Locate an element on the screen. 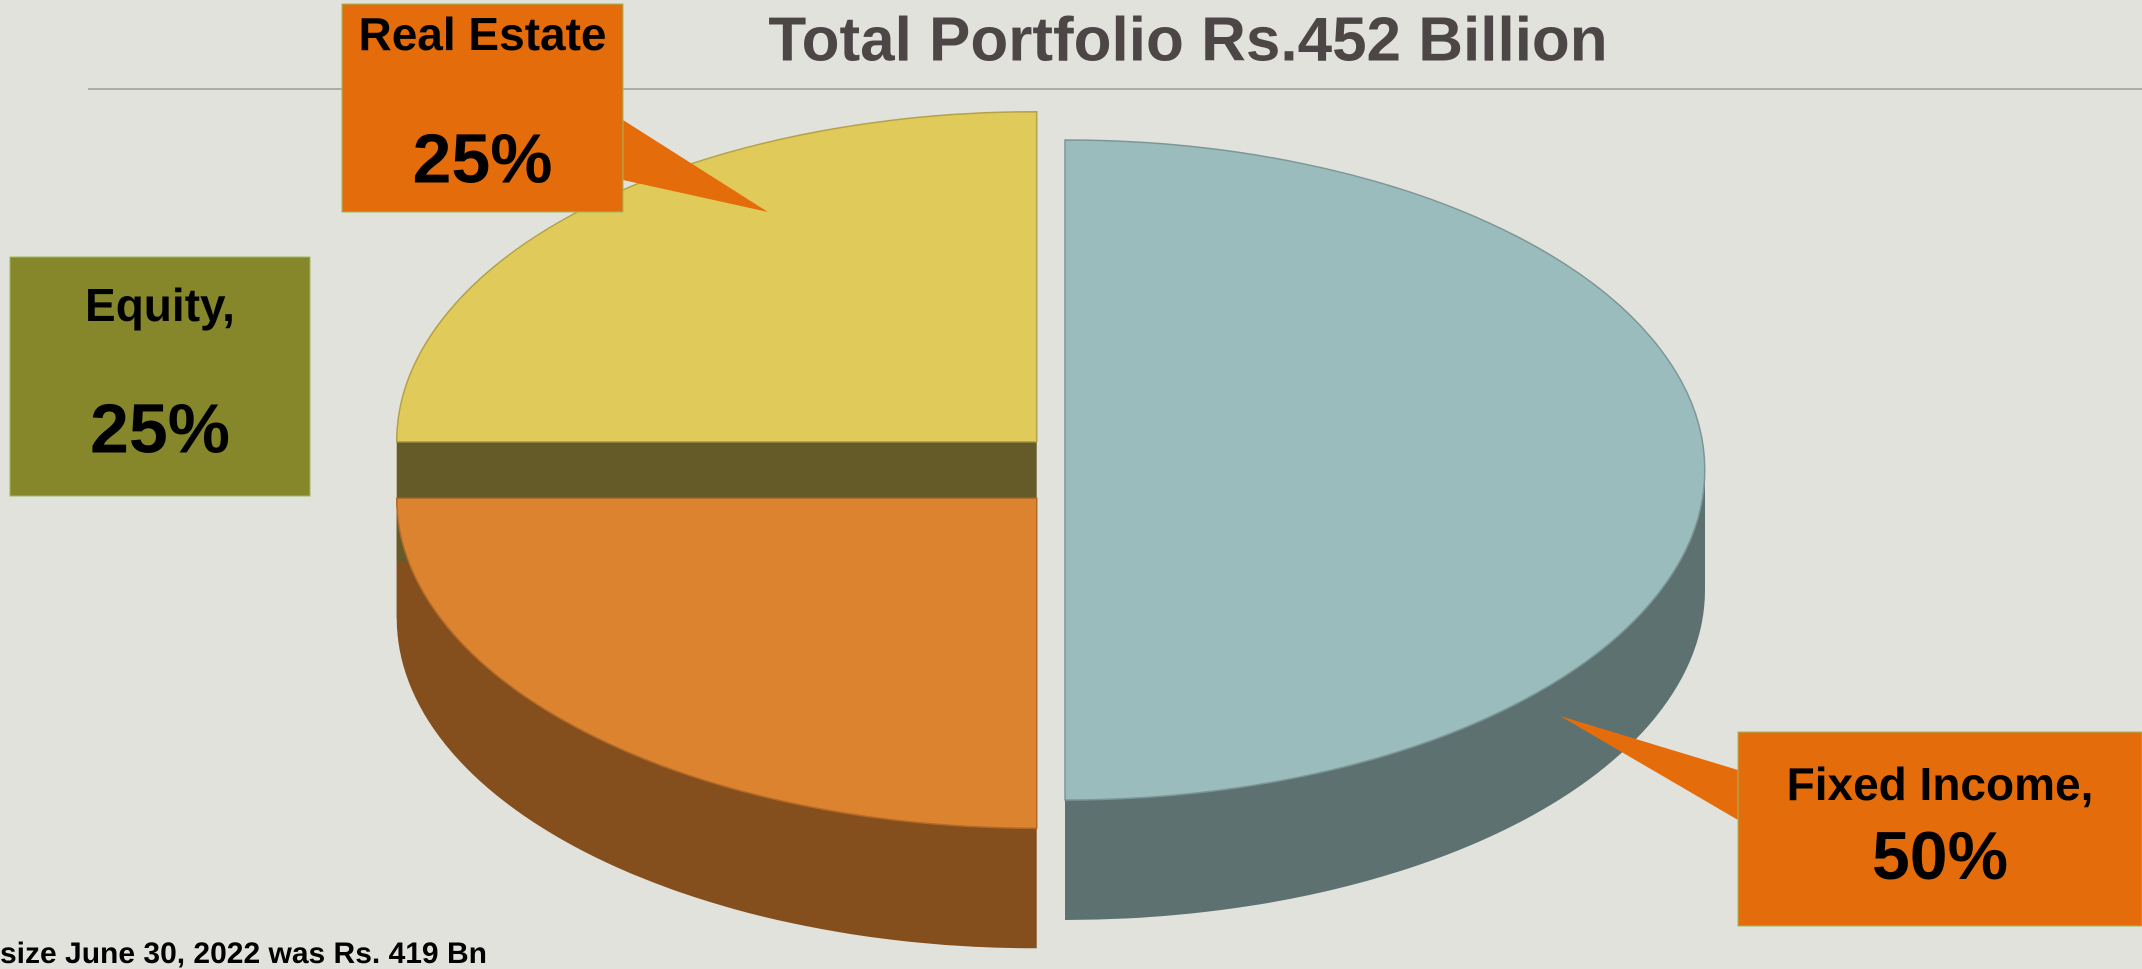 This screenshot has width=2142, height=969. chart-title: Total Portfolio Rs.452 Billion is located at coordinates (1187, 39).